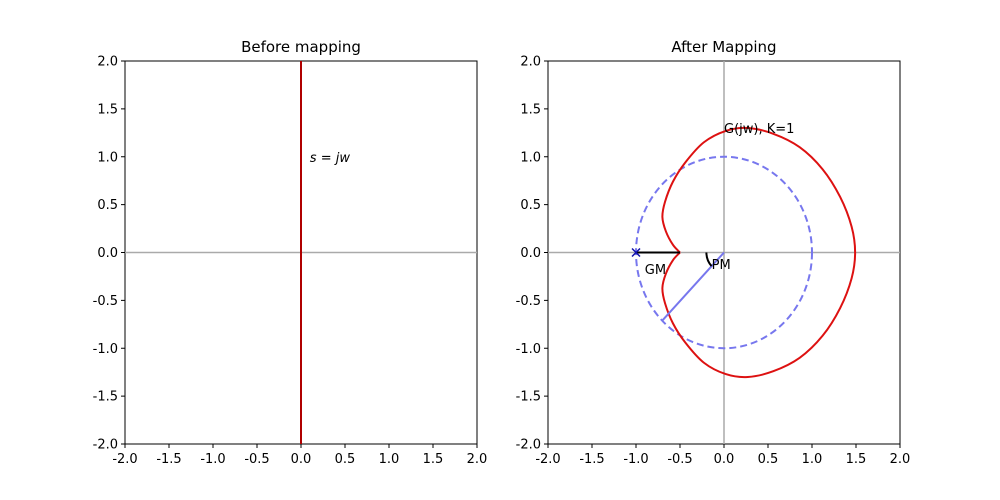  Describe the element at coordinates (679, 459) in the screenshot. I see `after-mapping-x-tick-label: -0.5` at that location.